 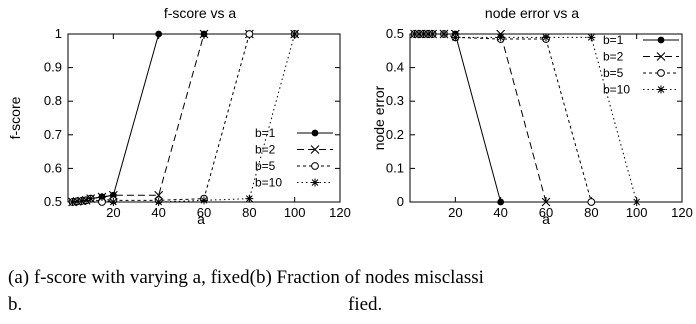 What do you see at coordinates (395, 134) in the screenshot?
I see `chart-2-ytick-label: 0.2` at bounding box center [395, 134].